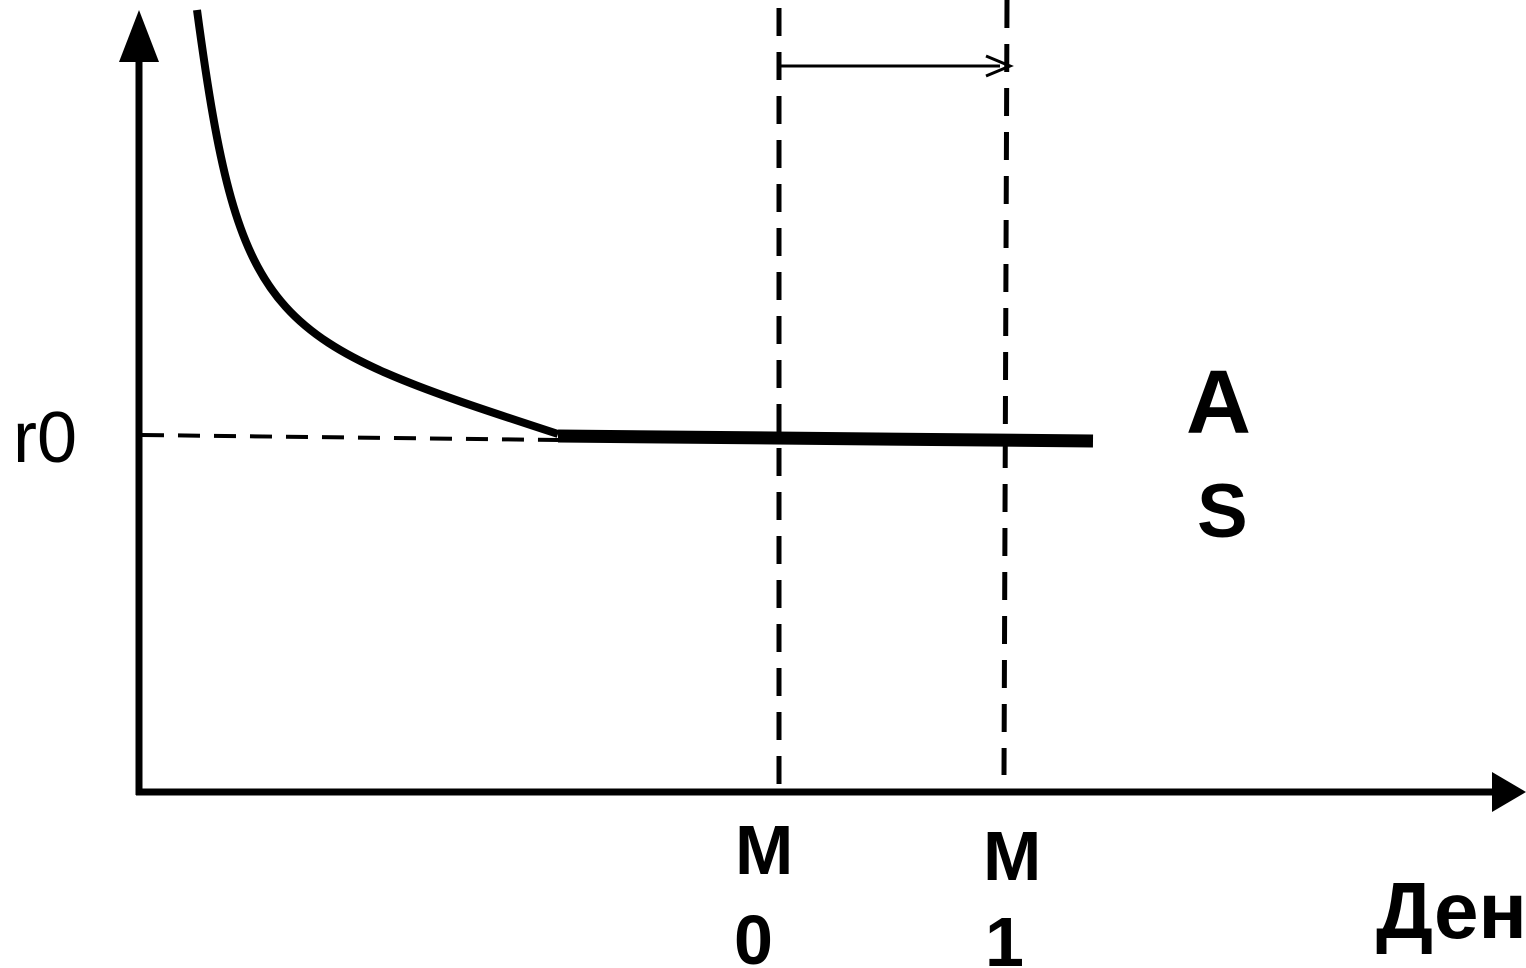 This screenshot has height=968, width=1526. Describe the element at coordinates (1509, 792) in the screenshot. I see `x-axis-arrowhead` at that location.